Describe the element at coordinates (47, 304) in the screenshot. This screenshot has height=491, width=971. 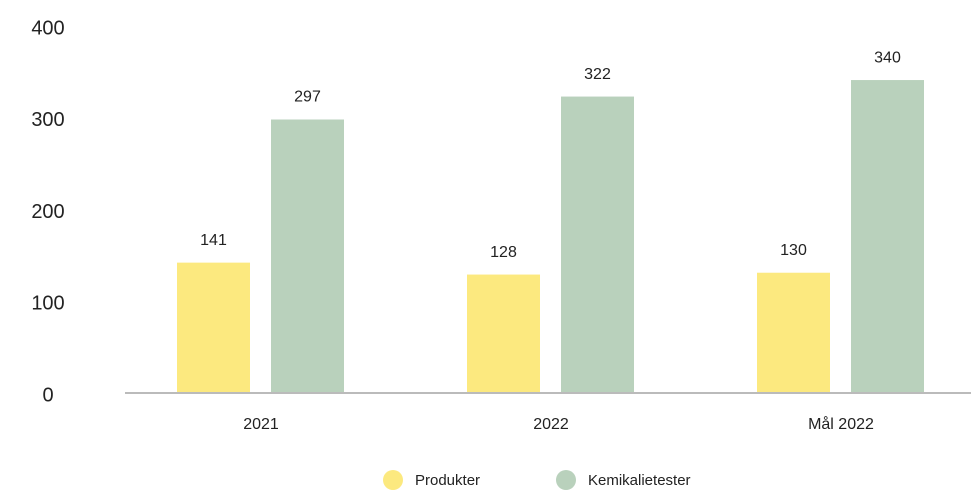
I see `y-tick-label: 100` at that location.